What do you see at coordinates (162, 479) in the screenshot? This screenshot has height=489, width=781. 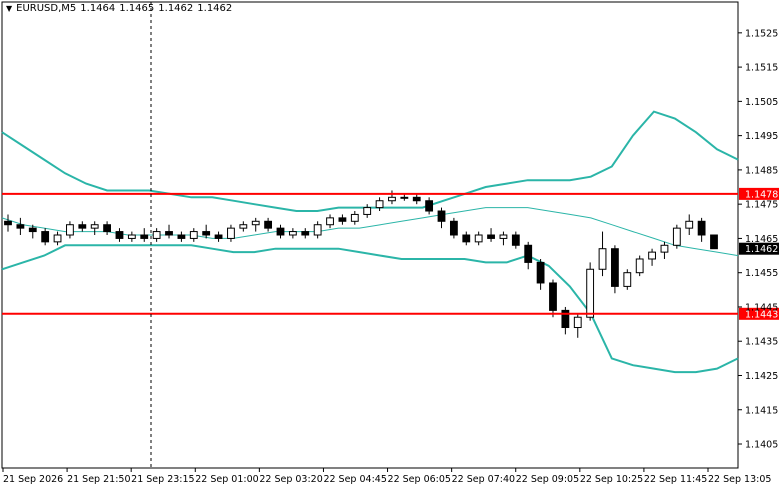 I see `x-tick-label: 21 Sep 23:15` at bounding box center [162, 479].